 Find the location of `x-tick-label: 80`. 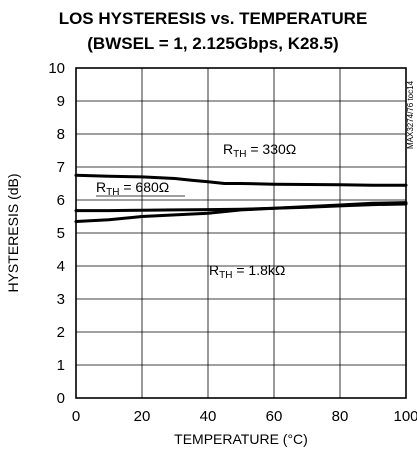

x-tick-label: 80 is located at coordinates (340, 416).